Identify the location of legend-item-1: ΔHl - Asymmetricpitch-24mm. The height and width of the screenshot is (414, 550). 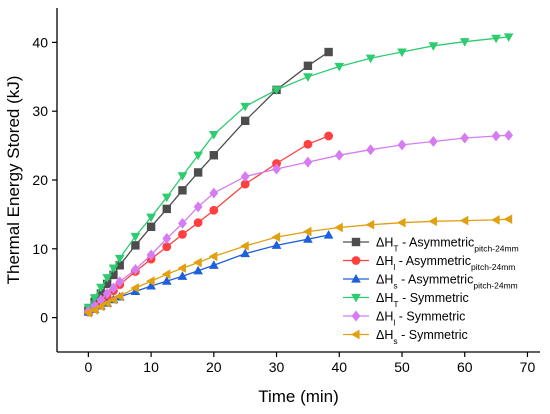
(429, 263).